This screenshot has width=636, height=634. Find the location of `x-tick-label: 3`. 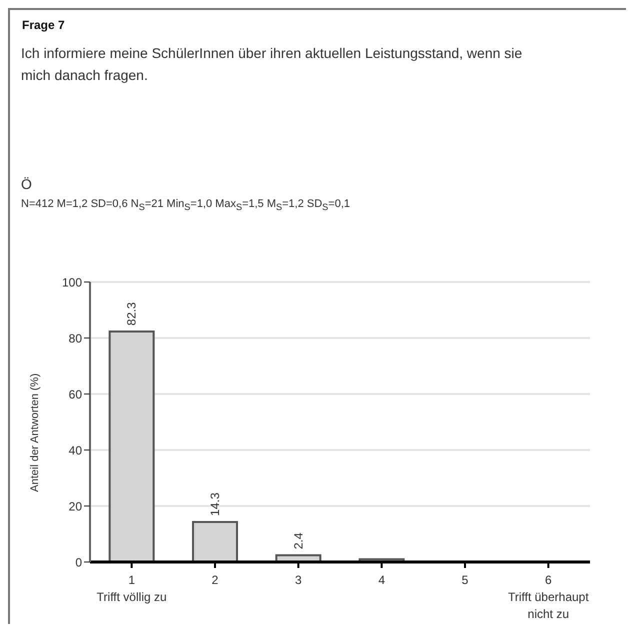

x-tick-label: 3 is located at coordinates (298, 580).